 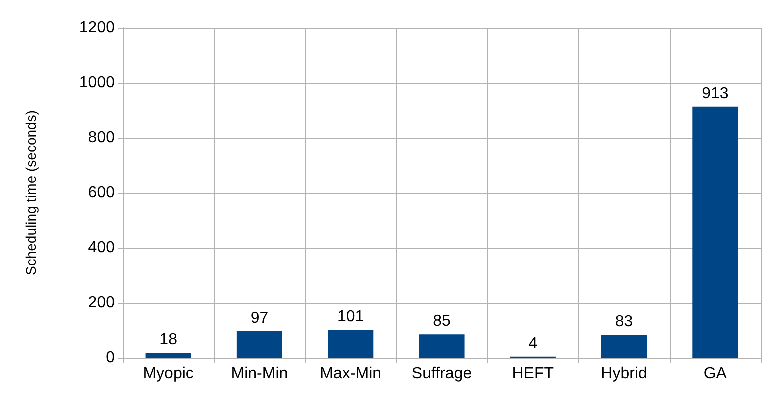 What do you see at coordinates (259, 374) in the screenshot?
I see `x-tick-label: Min-Min` at bounding box center [259, 374].